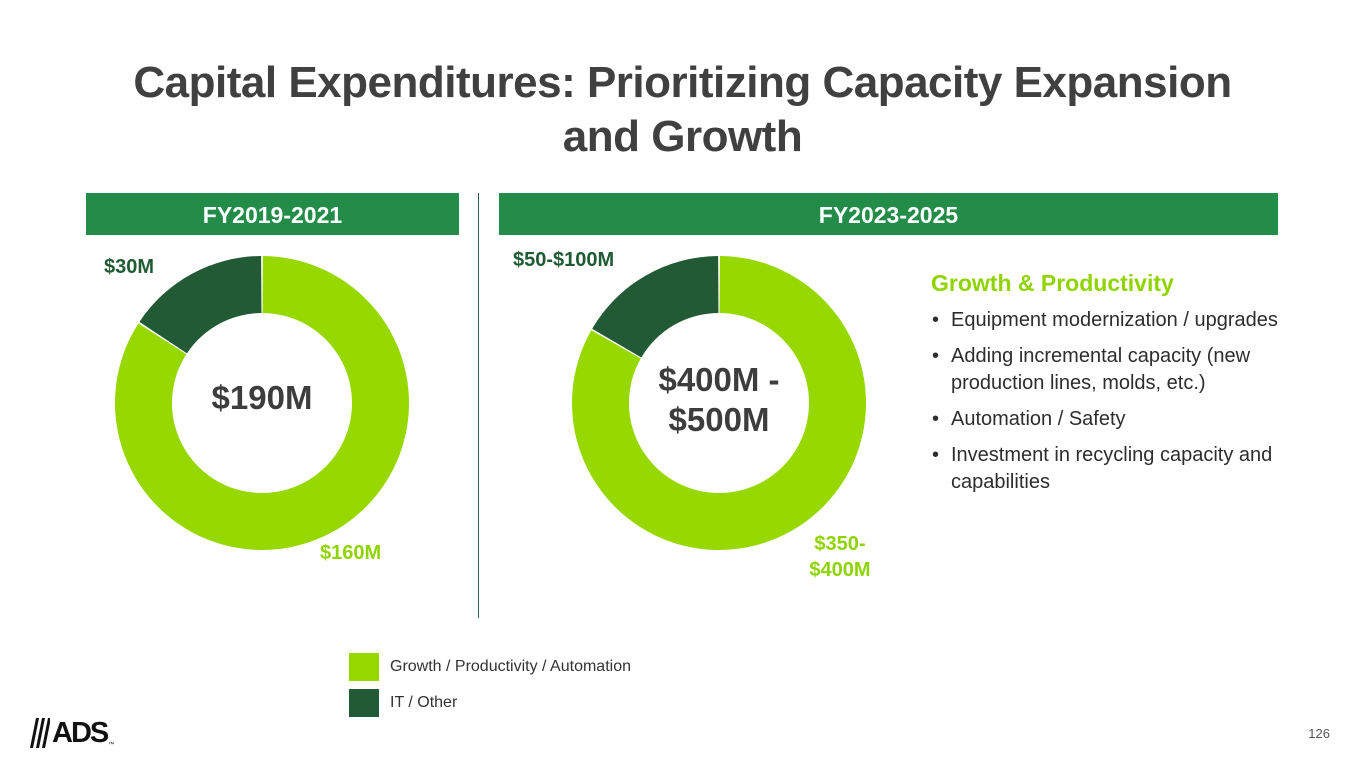 Image resolution: width=1365 pixels, height=768 pixels. I want to click on chart-header-fy2023-2025: FY2023-2025, so click(888, 214).